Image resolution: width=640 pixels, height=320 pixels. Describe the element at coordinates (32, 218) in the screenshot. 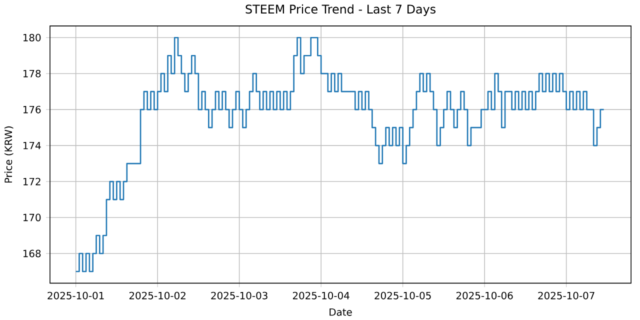

I see `y-tick-label: 170` at that location.